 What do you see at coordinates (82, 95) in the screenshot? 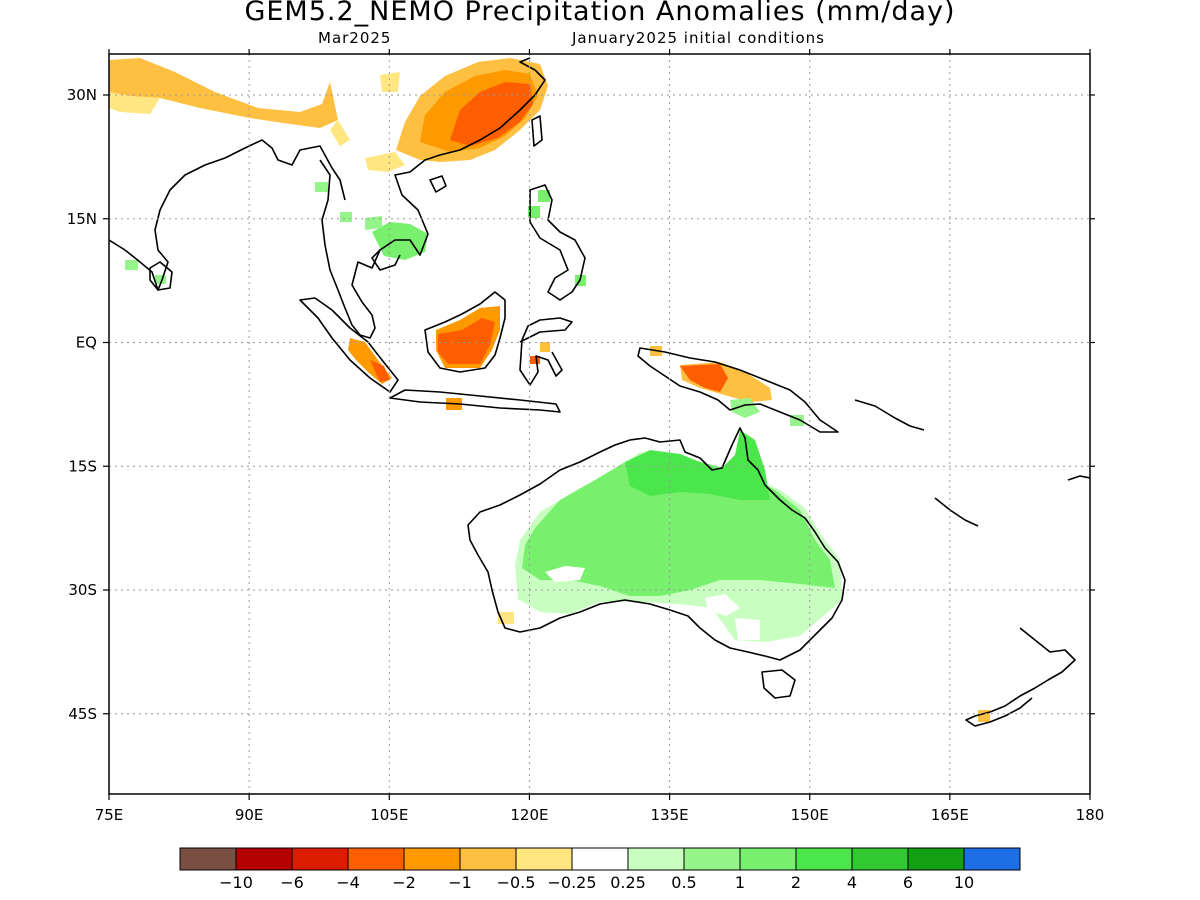
I see `lat-tick-label: 30N` at bounding box center [82, 95].